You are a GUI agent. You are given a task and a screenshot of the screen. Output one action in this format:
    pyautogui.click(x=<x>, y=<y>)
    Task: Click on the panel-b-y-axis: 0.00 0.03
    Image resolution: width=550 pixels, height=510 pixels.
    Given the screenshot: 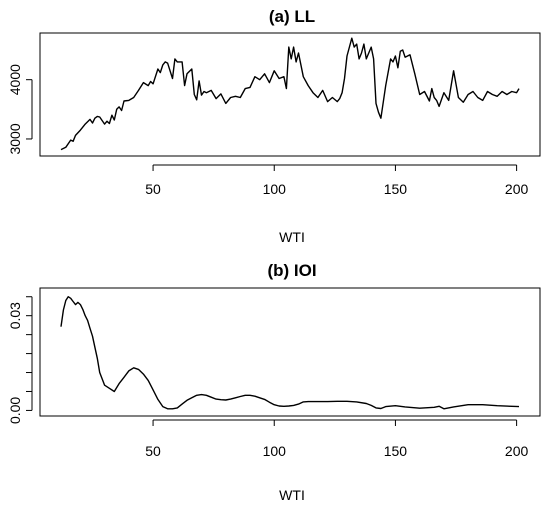 What is the action you would take?
    pyautogui.click(x=20, y=360)
    